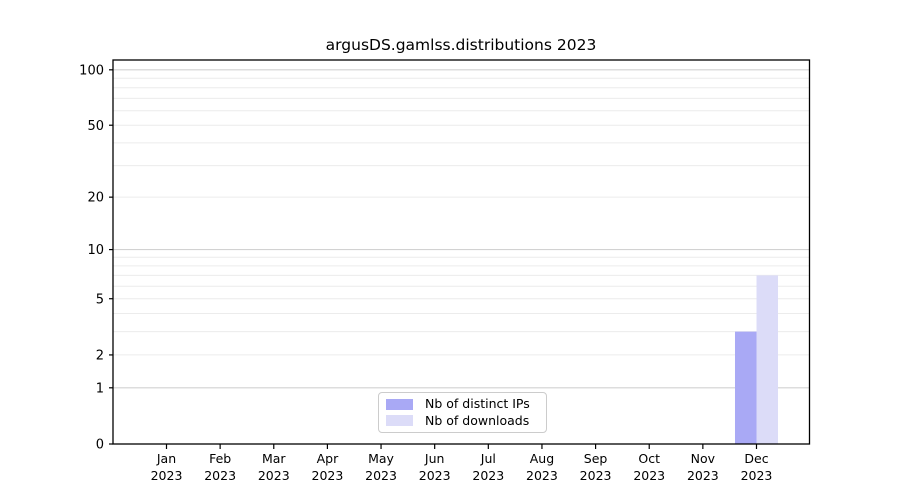  What do you see at coordinates (95, 198) in the screenshot?
I see `y-tick-label: 20` at bounding box center [95, 198].